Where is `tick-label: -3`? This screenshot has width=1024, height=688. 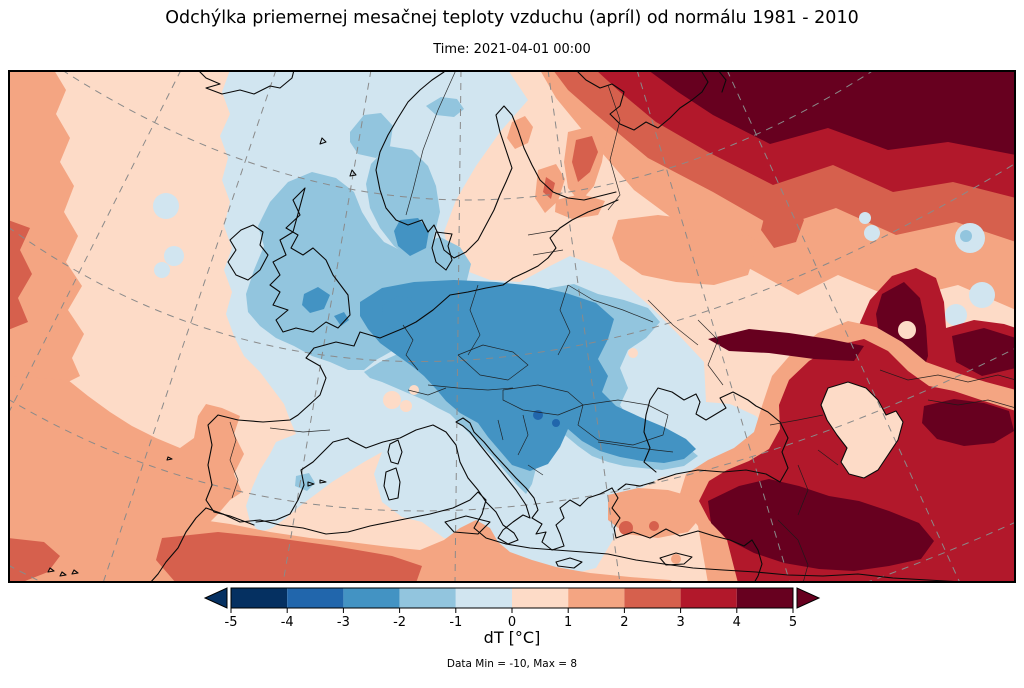 tick-label: -3 is located at coordinates (343, 622).